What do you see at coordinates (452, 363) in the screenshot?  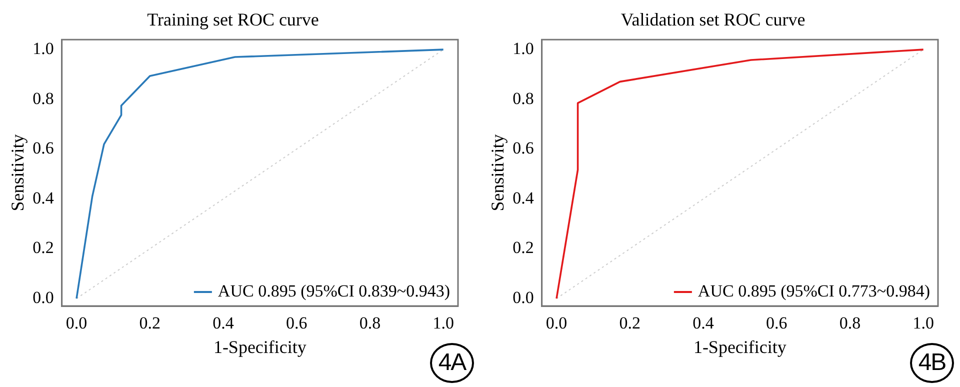 I see `text: 4A` at bounding box center [452, 363].